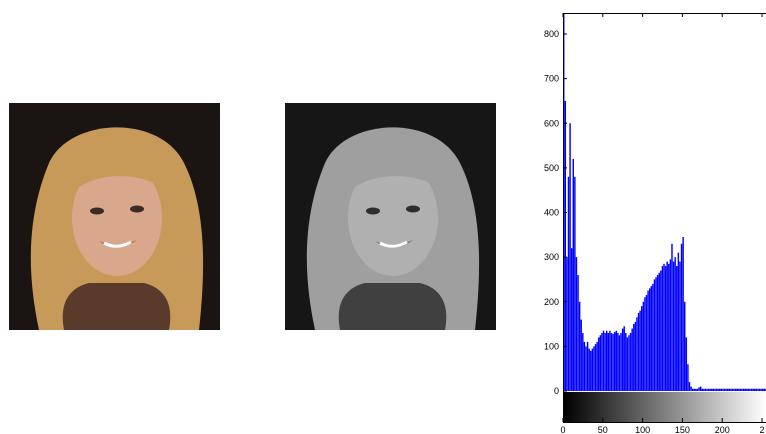  I want to click on grayscale-portrait-image, so click(390, 216).